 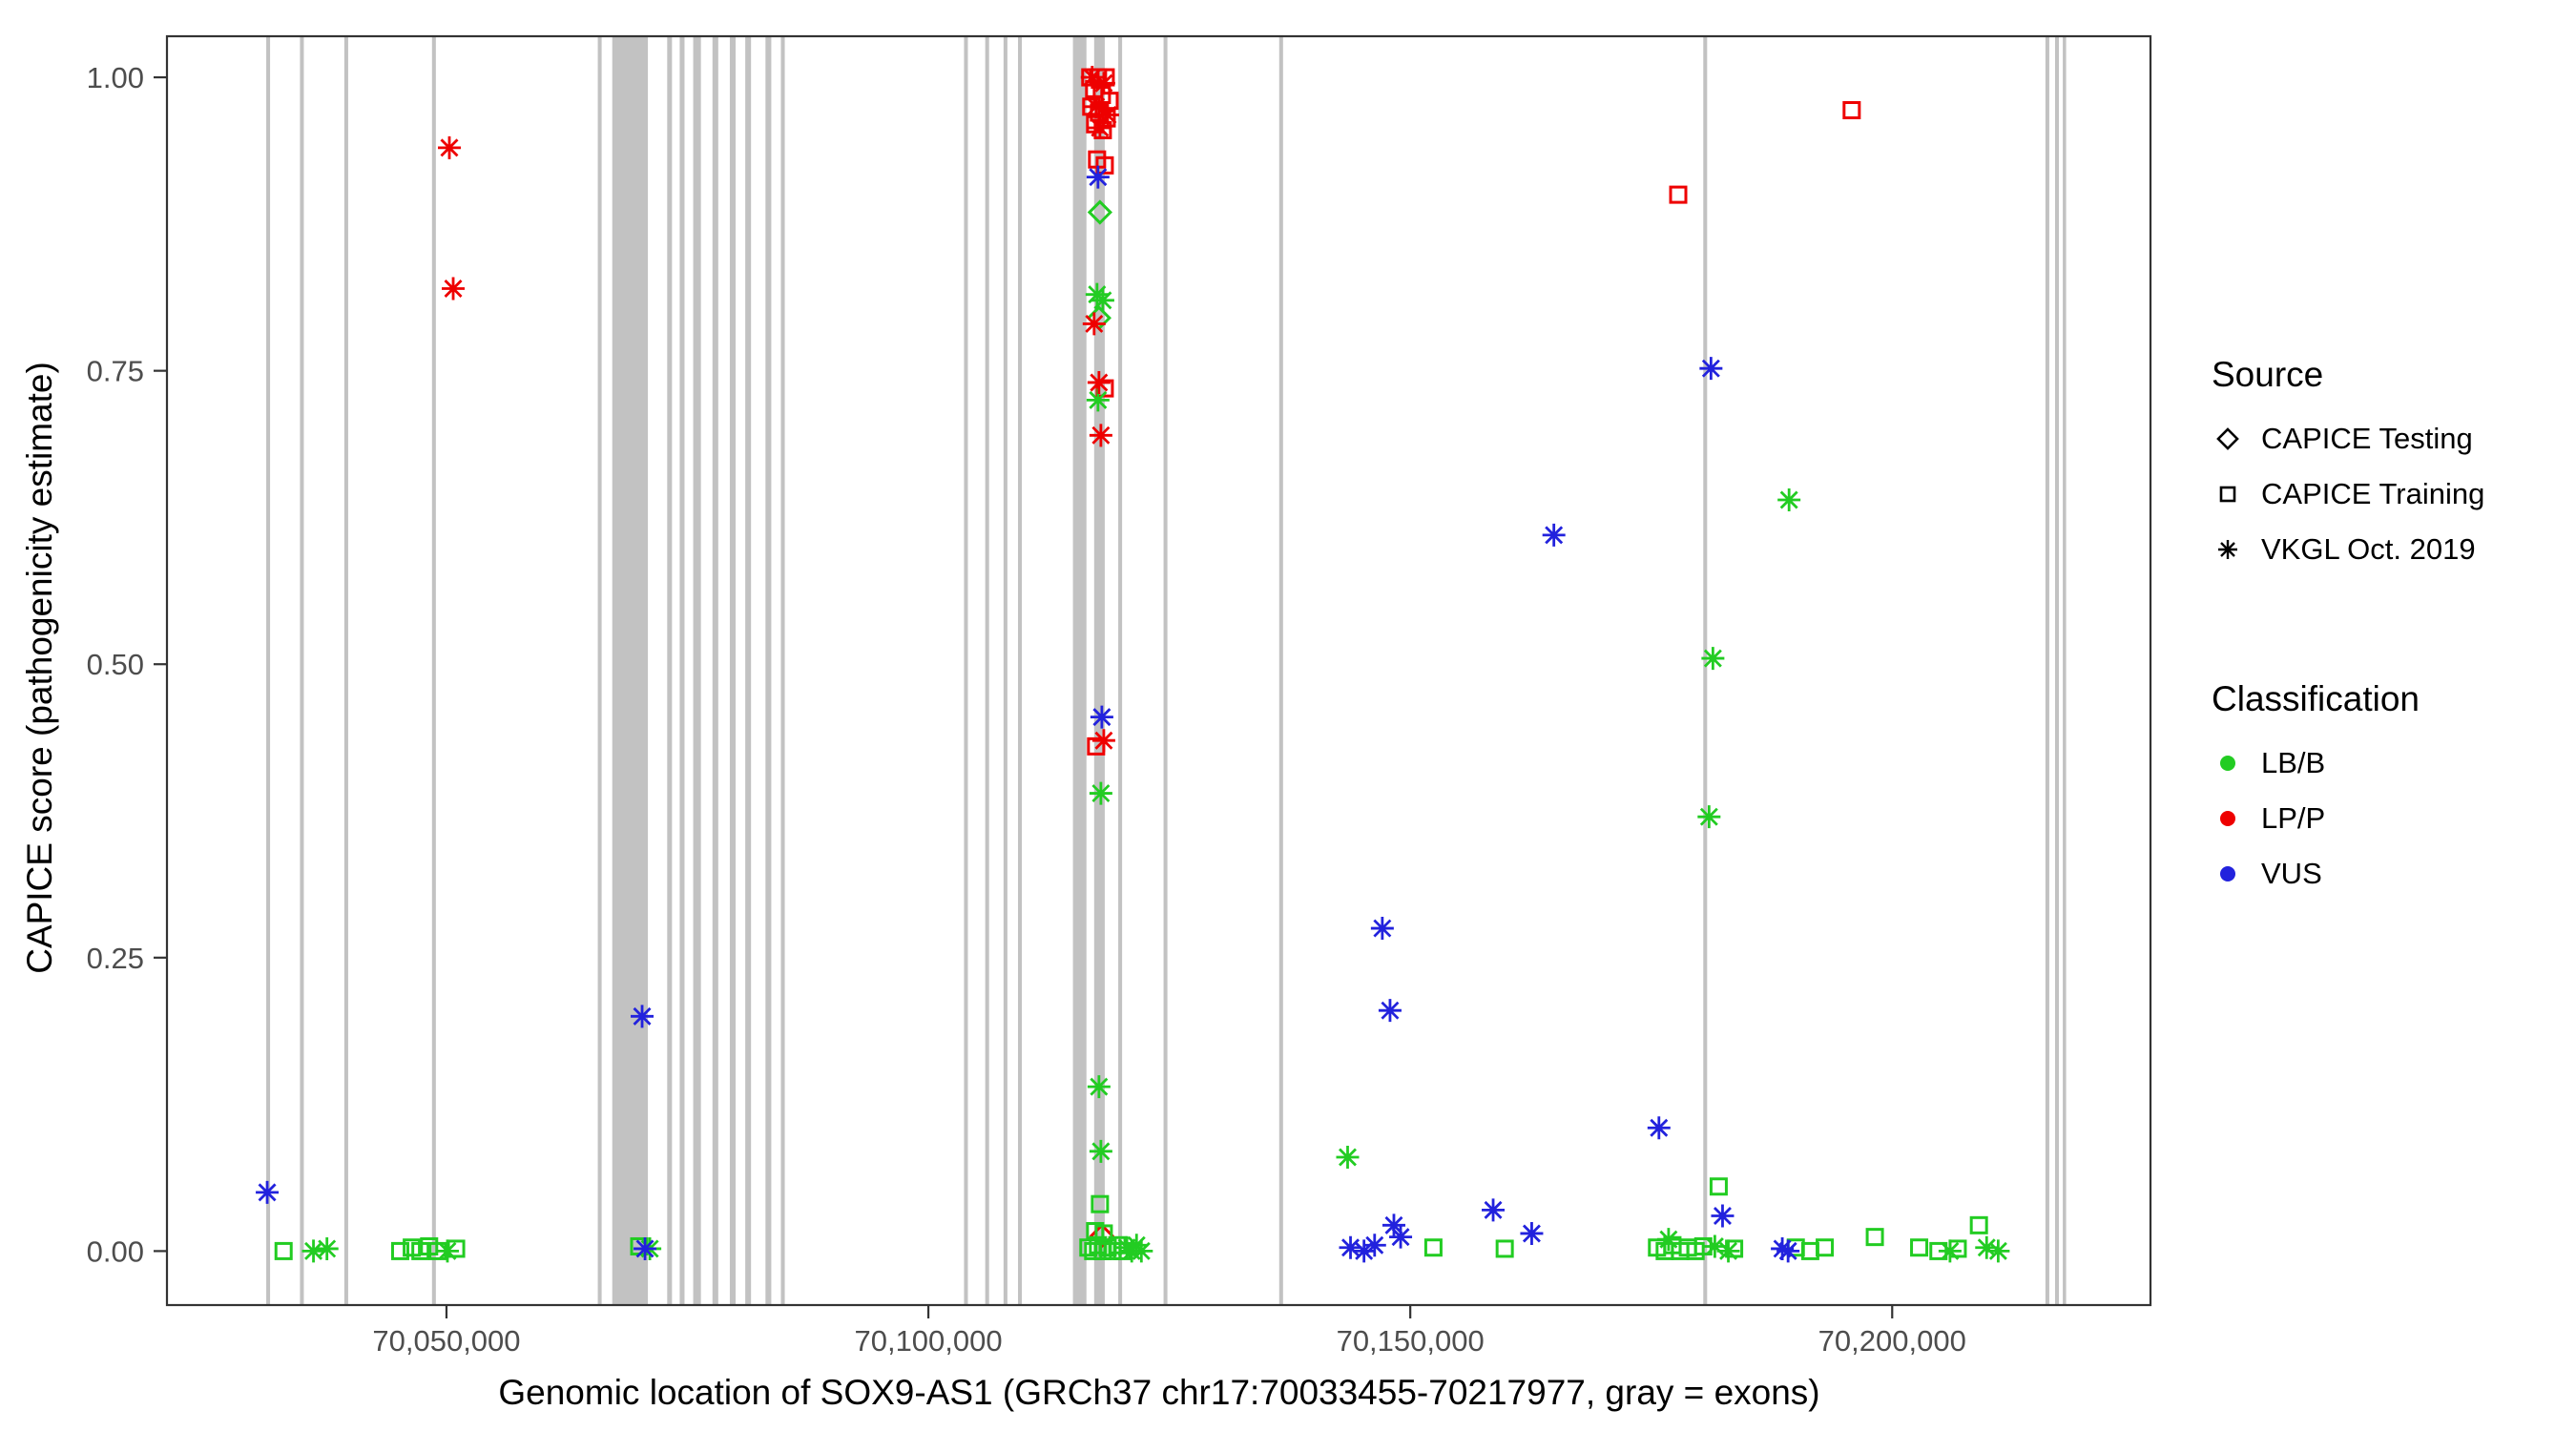 I want to click on y-tick-label: 1.00, so click(x=115, y=77).